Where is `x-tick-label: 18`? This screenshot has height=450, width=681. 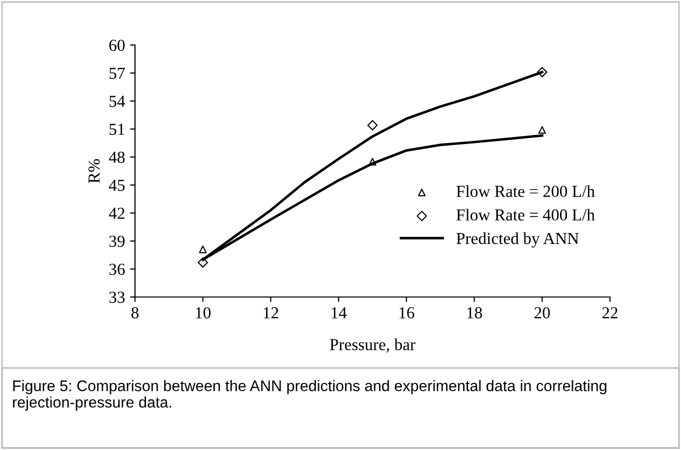 x-tick-label: 18 is located at coordinates (474, 312).